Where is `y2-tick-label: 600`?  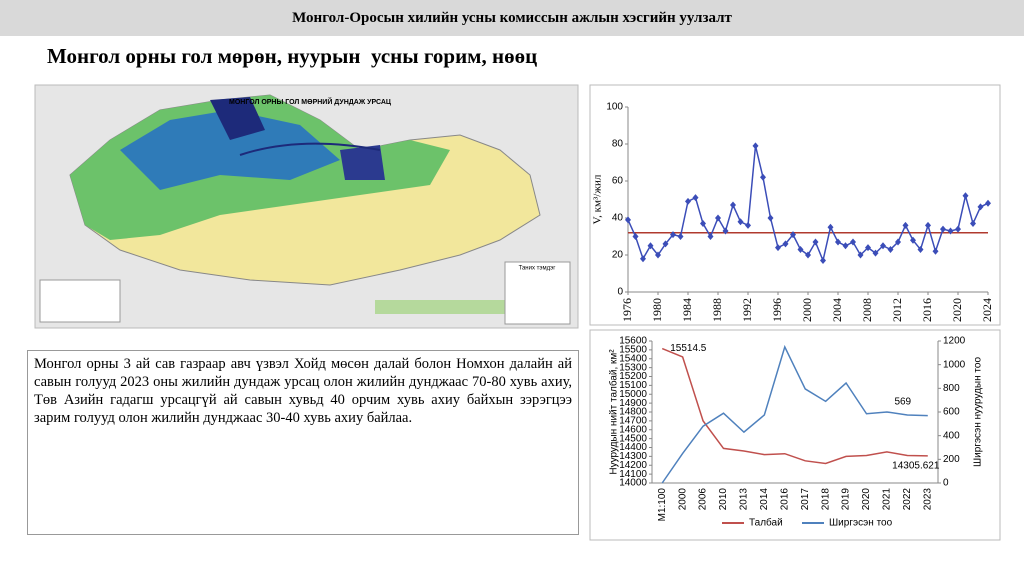 y2-tick-label: 600 is located at coordinates (951, 412).